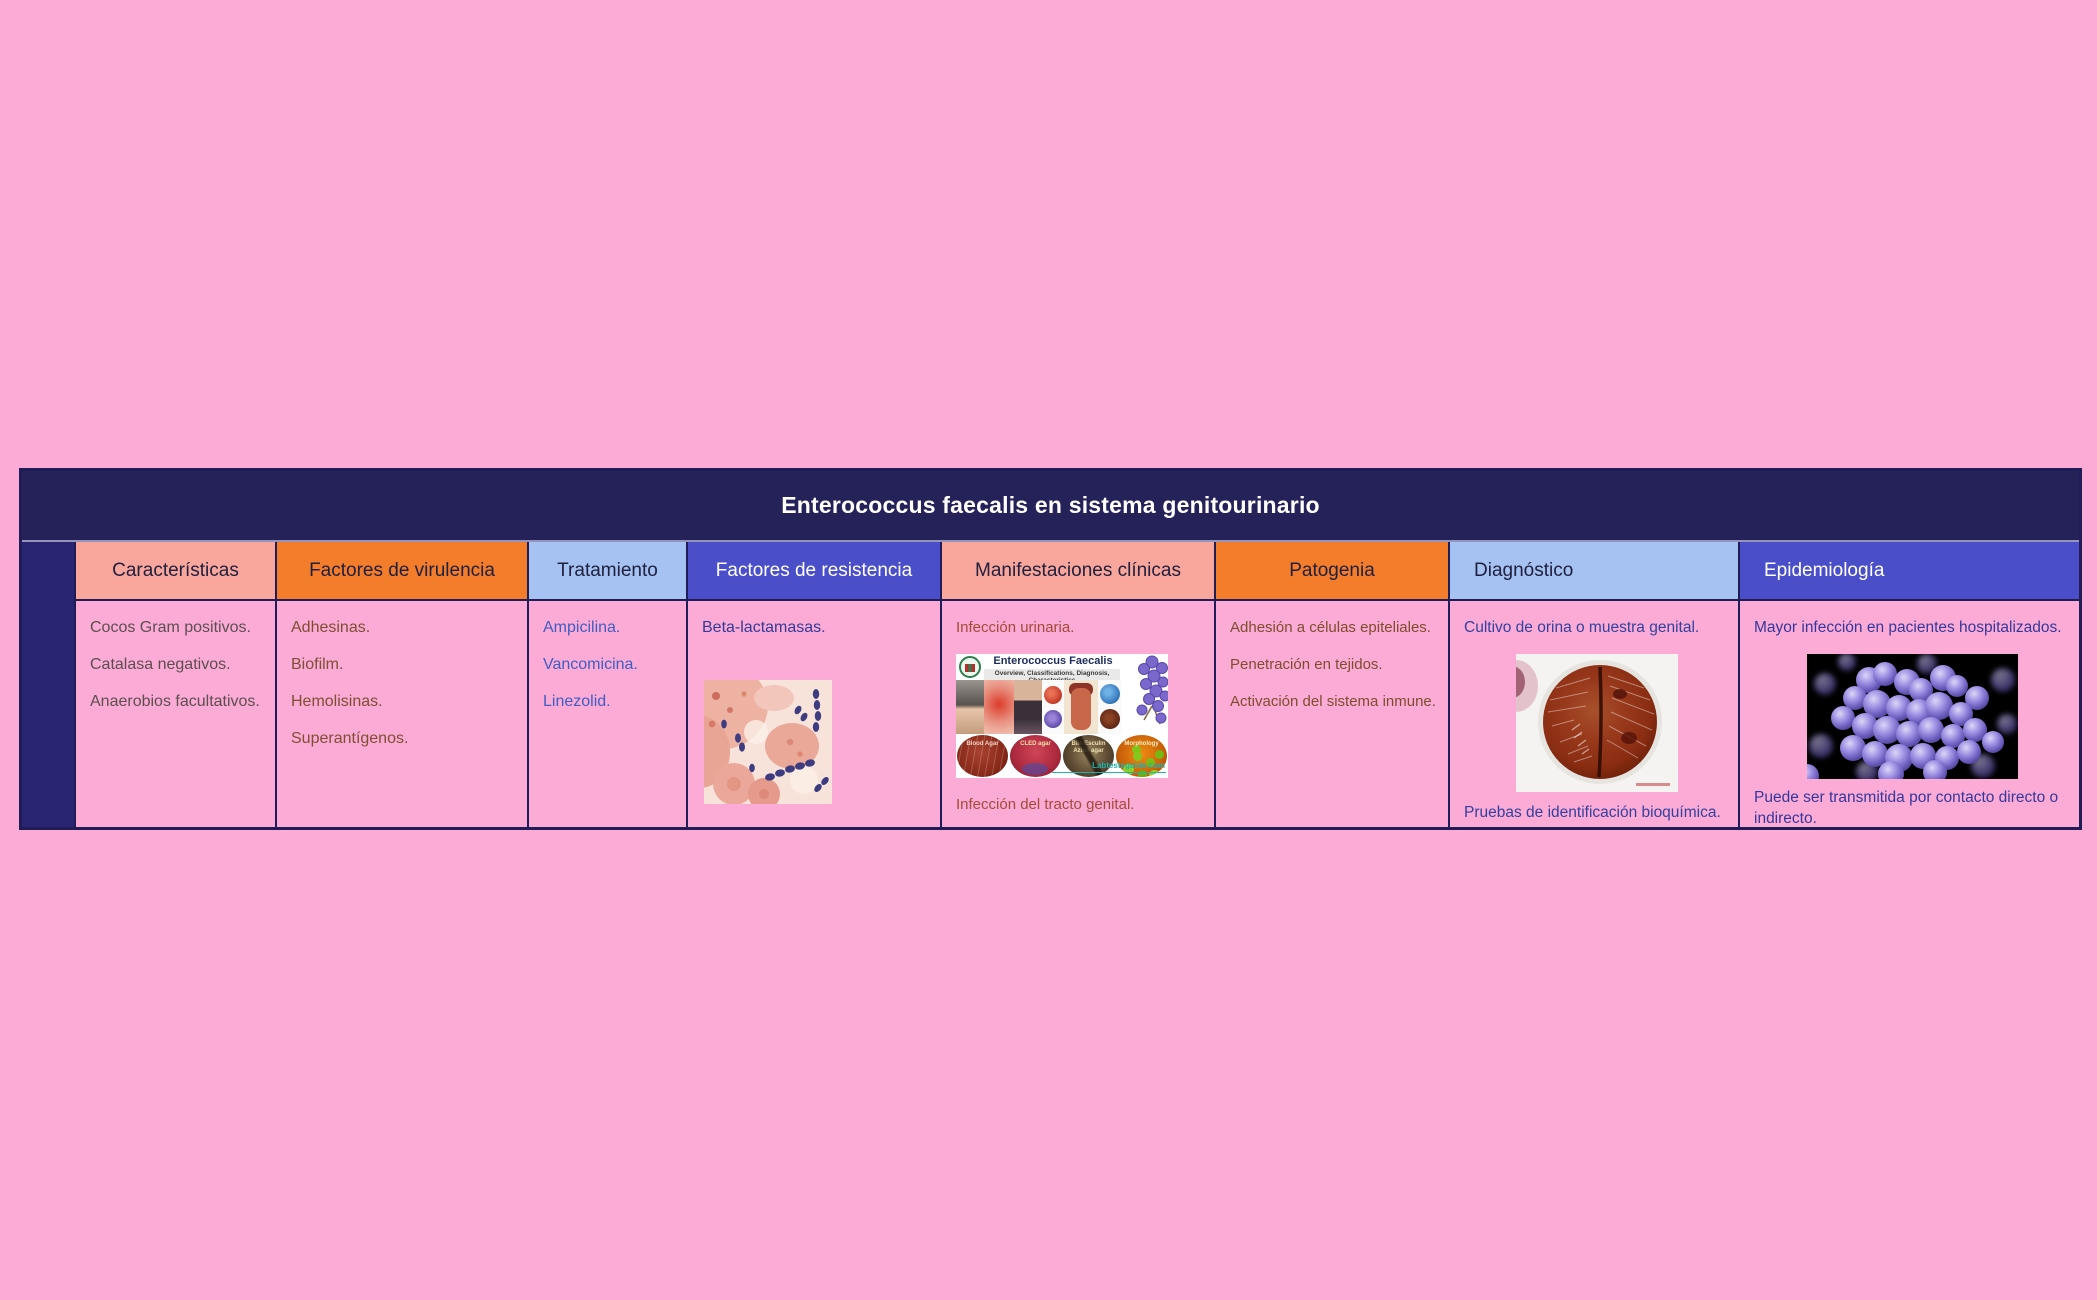  I want to click on list-item: Cocos Gram positivos., so click(170, 627).